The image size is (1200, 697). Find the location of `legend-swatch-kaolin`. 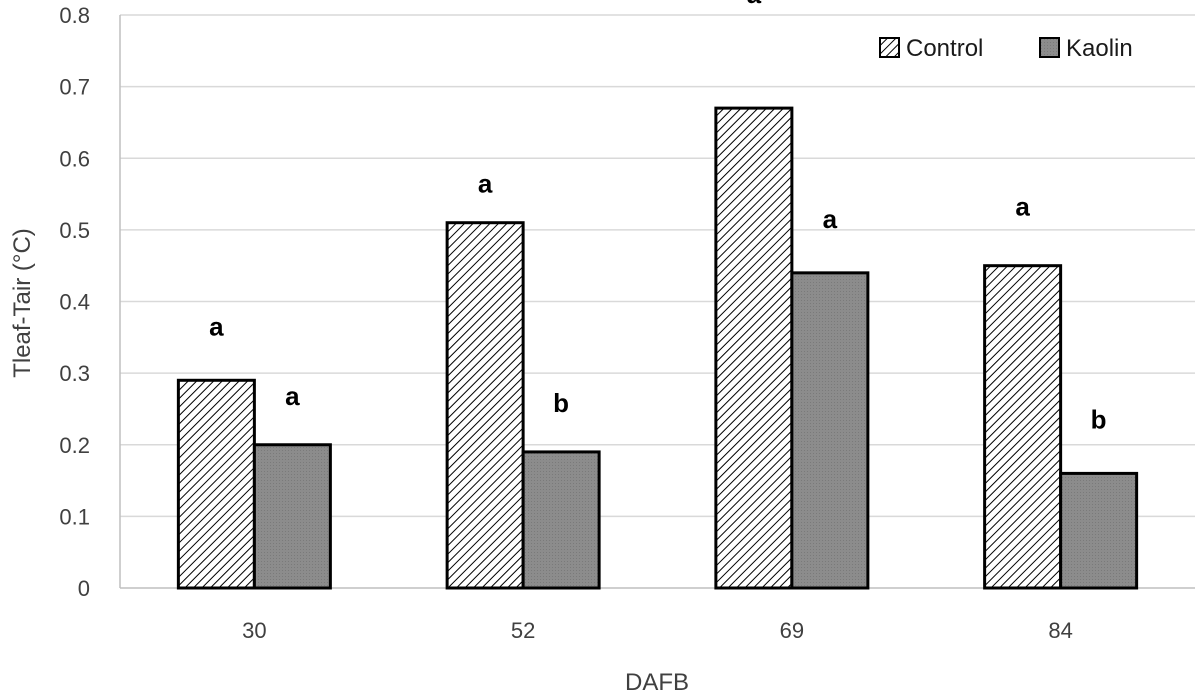

legend-swatch-kaolin is located at coordinates (1049, 47).